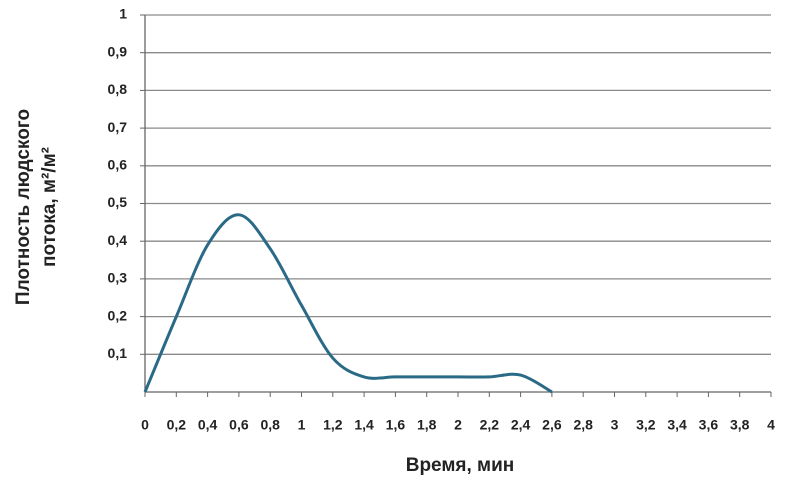  Describe the element at coordinates (118, 89) in the screenshot. I see `y-tick-label: 0,8` at that location.